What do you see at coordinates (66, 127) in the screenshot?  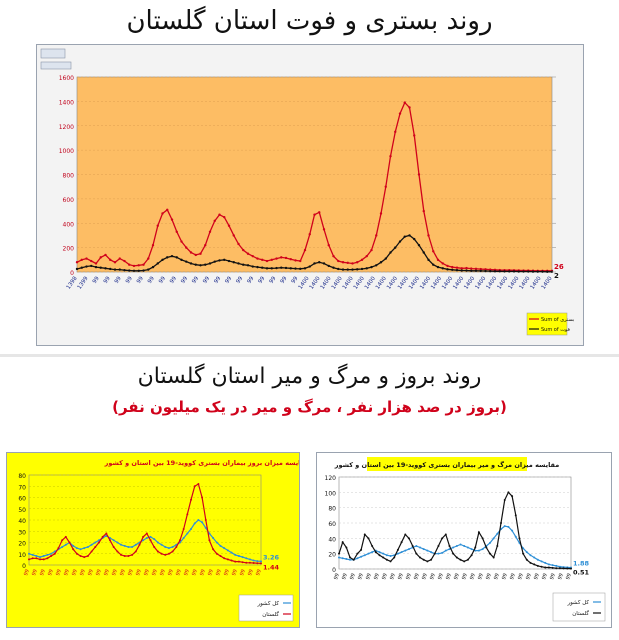 I see `y-tick-label: 1200` at bounding box center [66, 127].